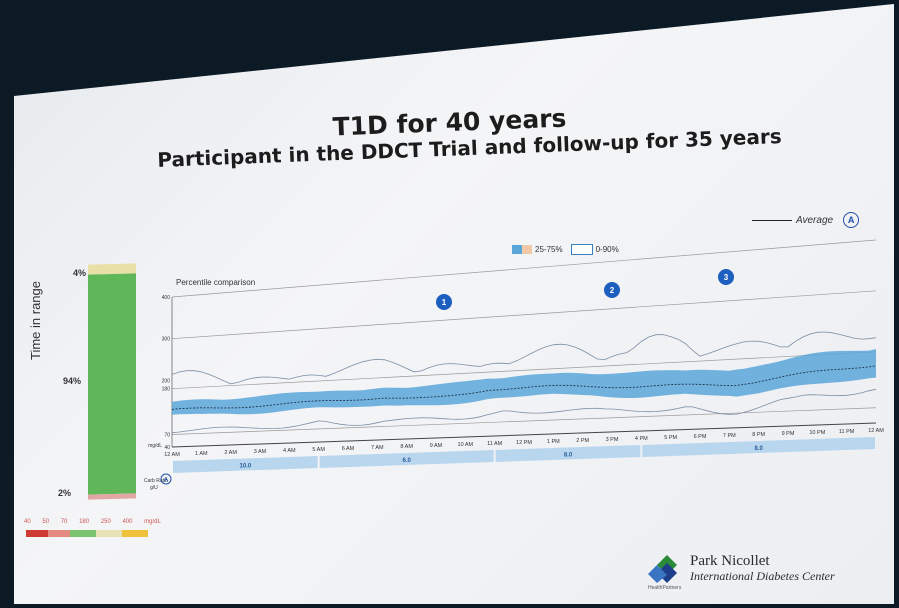 This screenshot has height=608, width=899. Describe the element at coordinates (524, 435) in the screenshot. I see `x-axis-line` at that location.